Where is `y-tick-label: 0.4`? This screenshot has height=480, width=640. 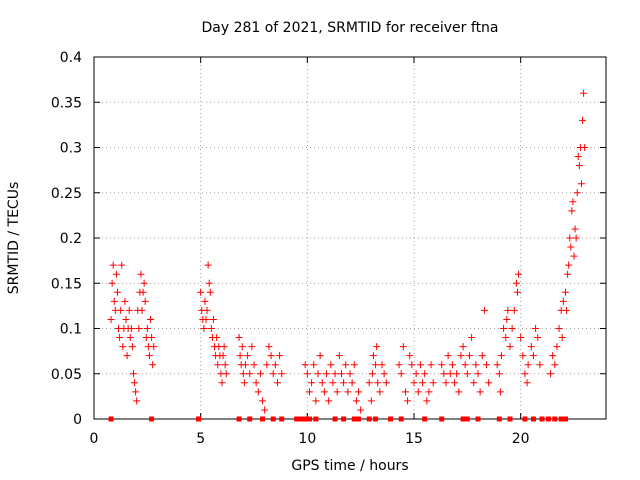 y-tick-label: 0.4 is located at coordinates (71, 58).